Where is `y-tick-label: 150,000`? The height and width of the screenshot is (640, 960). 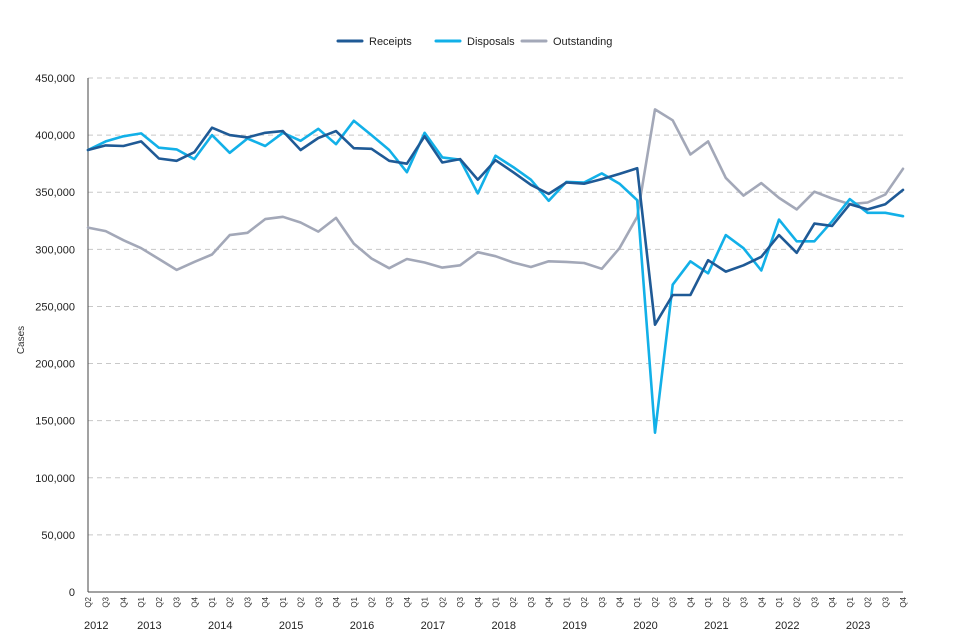
y-tick-label: 150,000 is located at coordinates (55, 422).